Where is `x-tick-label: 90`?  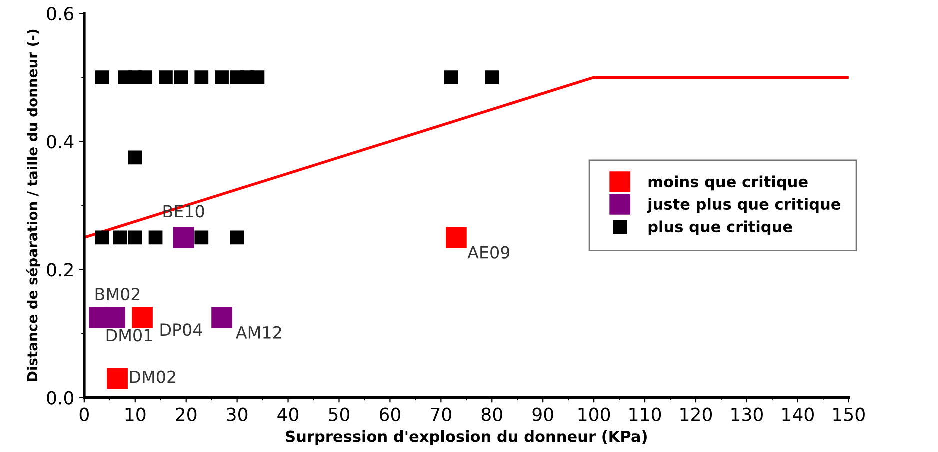 x-tick-label: 90 is located at coordinates (543, 415).